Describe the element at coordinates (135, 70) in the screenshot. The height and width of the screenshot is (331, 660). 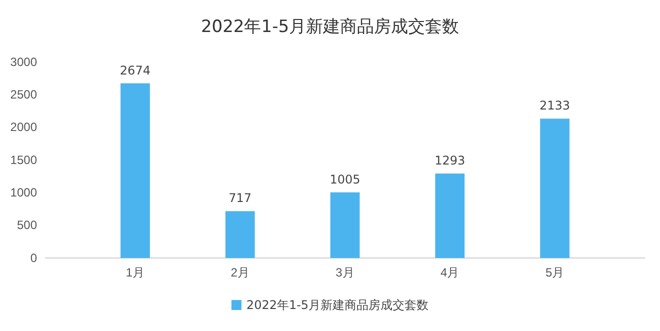
I see `data-label: 2674` at that location.